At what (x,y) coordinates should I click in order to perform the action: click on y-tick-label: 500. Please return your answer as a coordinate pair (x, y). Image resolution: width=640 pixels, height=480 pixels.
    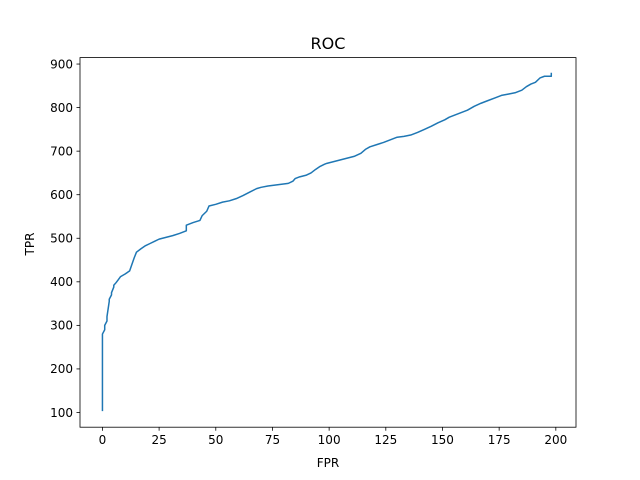
    Looking at the image, I should click on (61, 239).